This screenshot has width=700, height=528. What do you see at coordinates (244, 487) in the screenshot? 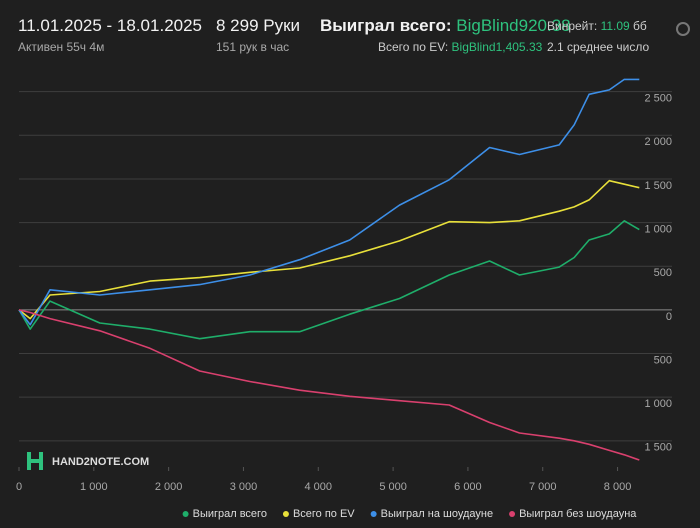
I see `x-tick-label: 3 000` at bounding box center [244, 487].